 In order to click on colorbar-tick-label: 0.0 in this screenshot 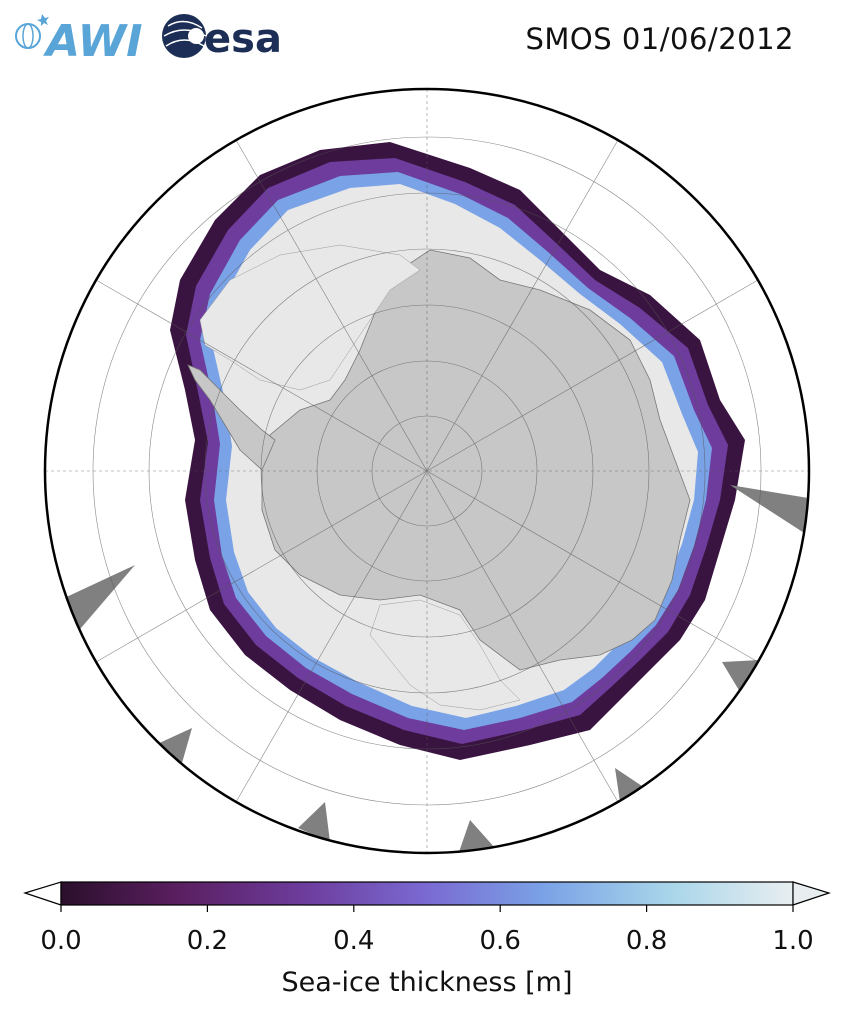, I will do `click(60, 941)`.